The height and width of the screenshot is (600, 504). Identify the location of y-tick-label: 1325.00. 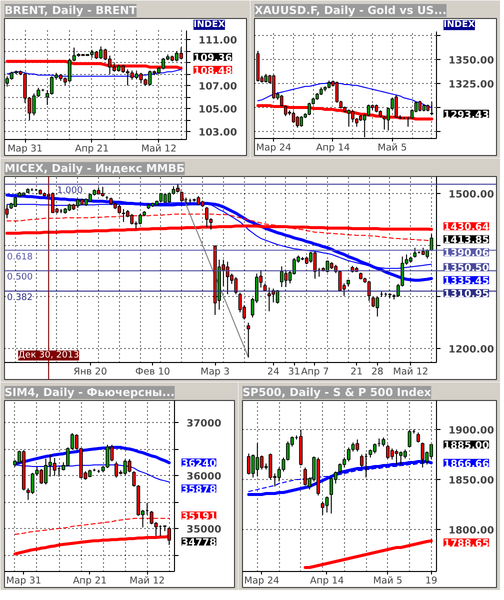
(471, 85).